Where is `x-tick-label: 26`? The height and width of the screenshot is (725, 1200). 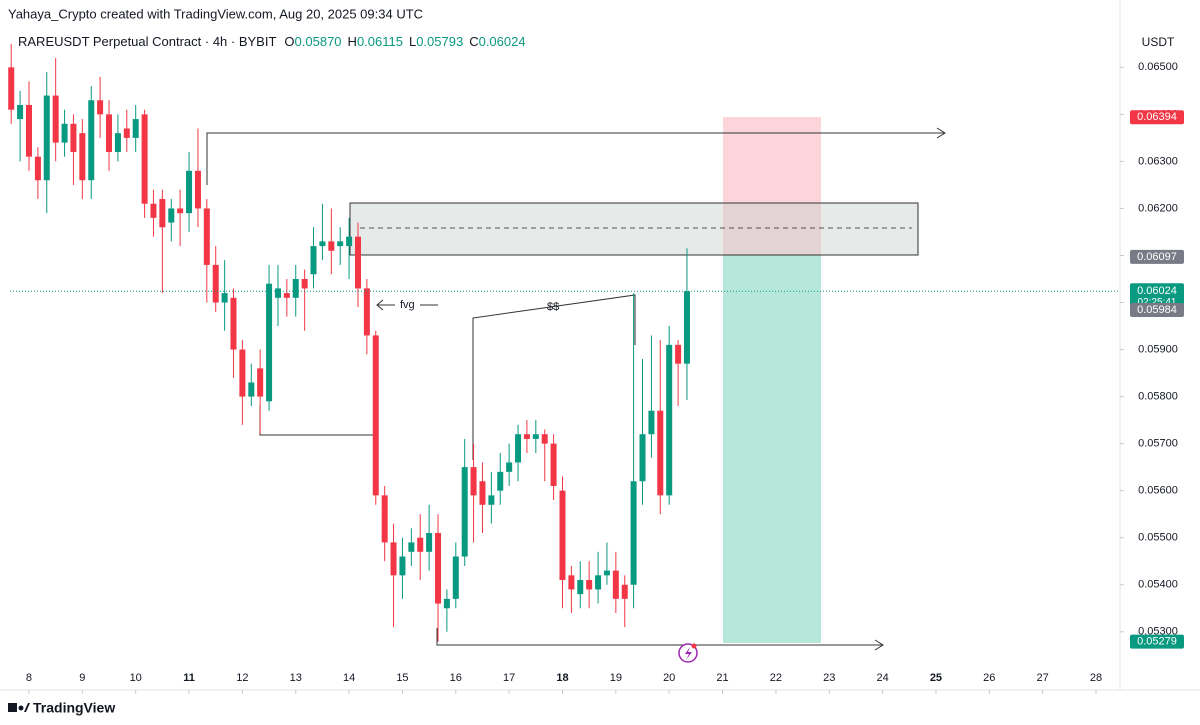
x-tick-label: 26 is located at coordinates (989, 678).